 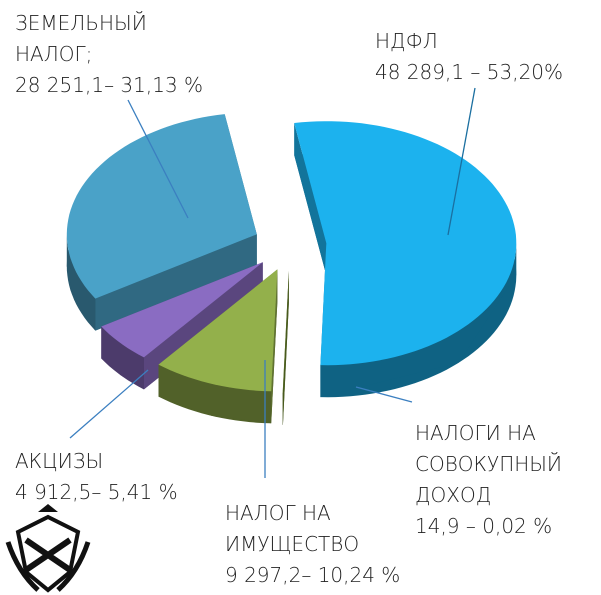 I want to click on category-label: НАЛОГ НА ИМУЩЕСТВО, so click(x=292, y=528).